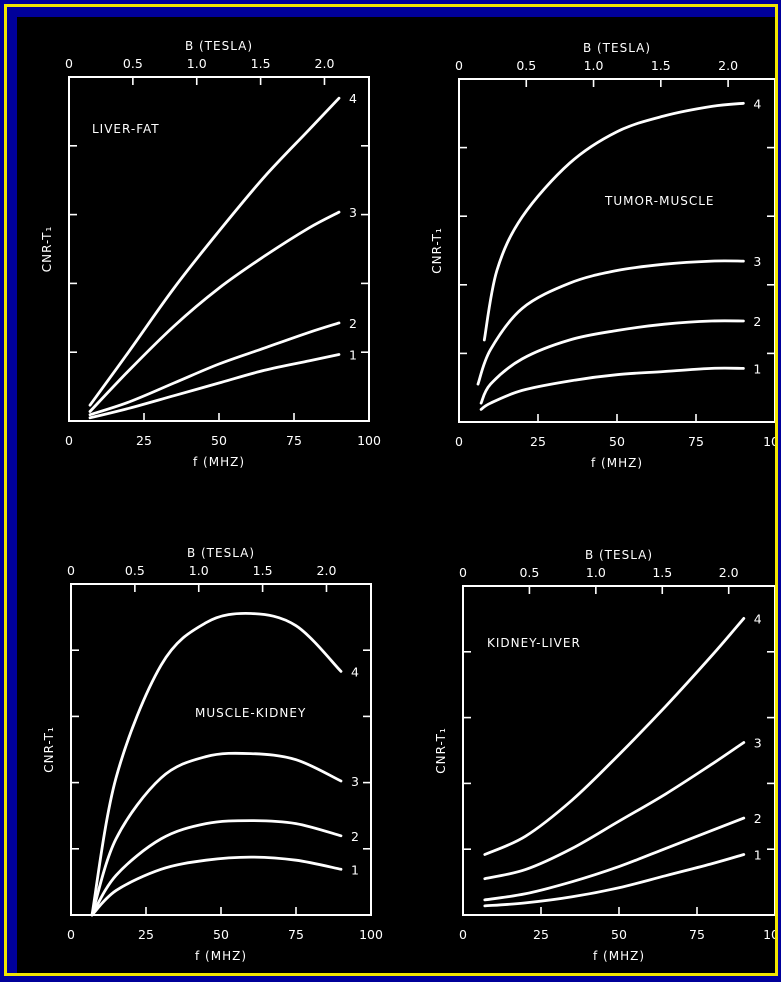  I want to click on chart-title: KIDNEY-LIVER, so click(534, 643).